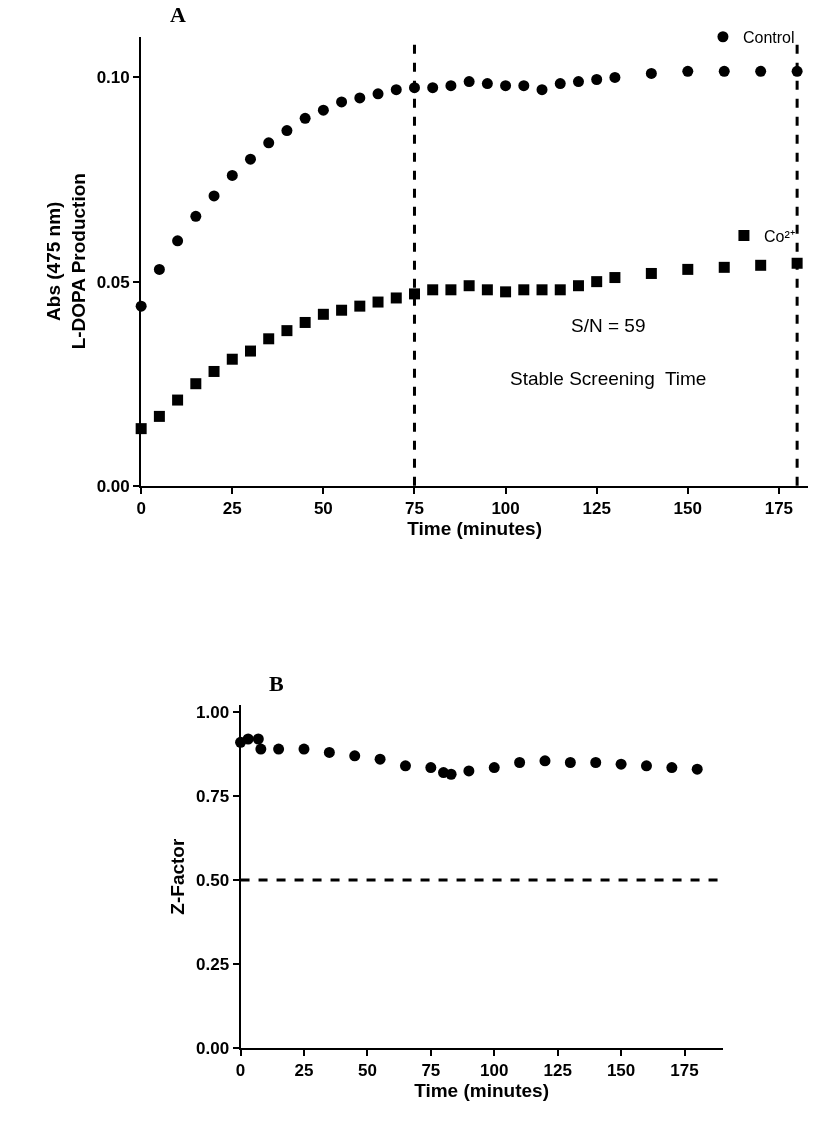 Image resolution: width=817 pixels, height=1130 pixels. What do you see at coordinates (608, 325) in the screenshot?
I see `annotation: S/N = 59` at bounding box center [608, 325].